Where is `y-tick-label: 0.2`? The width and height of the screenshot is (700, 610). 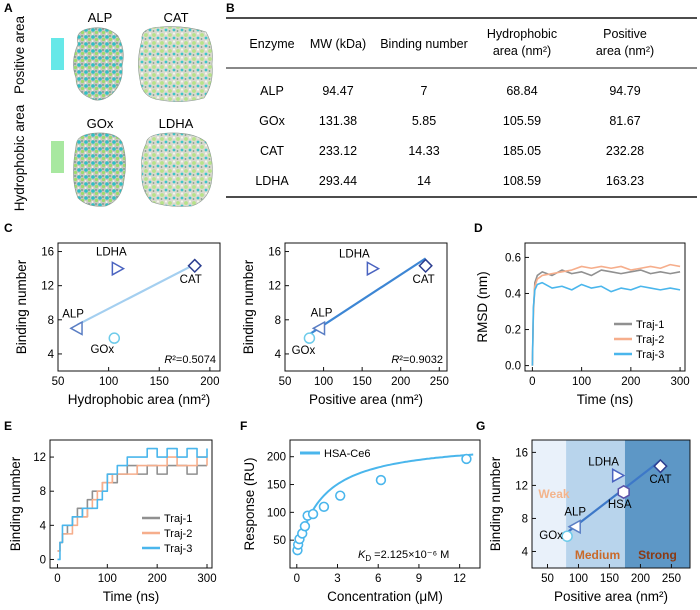 y-tick-label: 0.2 is located at coordinates (513, 331).